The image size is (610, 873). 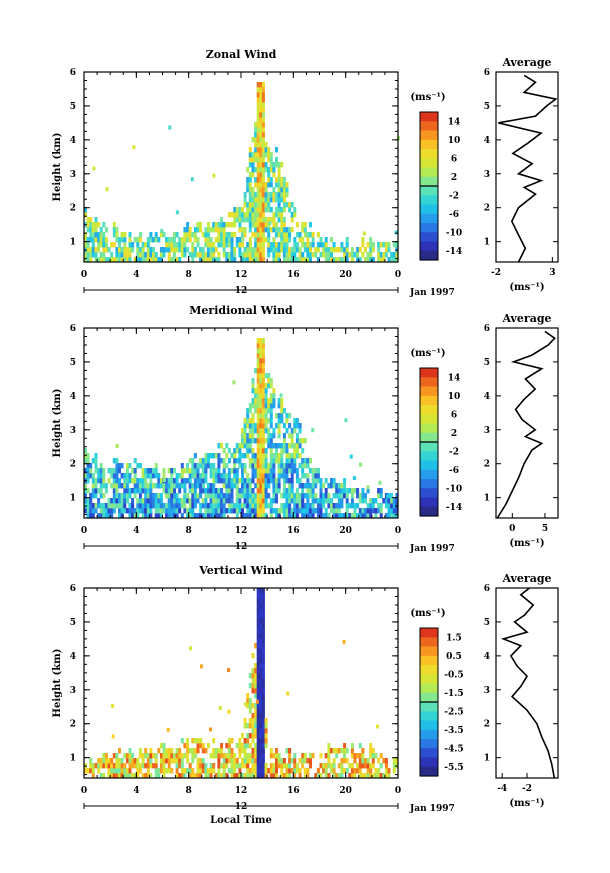 What do you see at coordinates (454, 252) in the screenshot?
I see `colorbar-label: -14` at bounding box center [454, 252].